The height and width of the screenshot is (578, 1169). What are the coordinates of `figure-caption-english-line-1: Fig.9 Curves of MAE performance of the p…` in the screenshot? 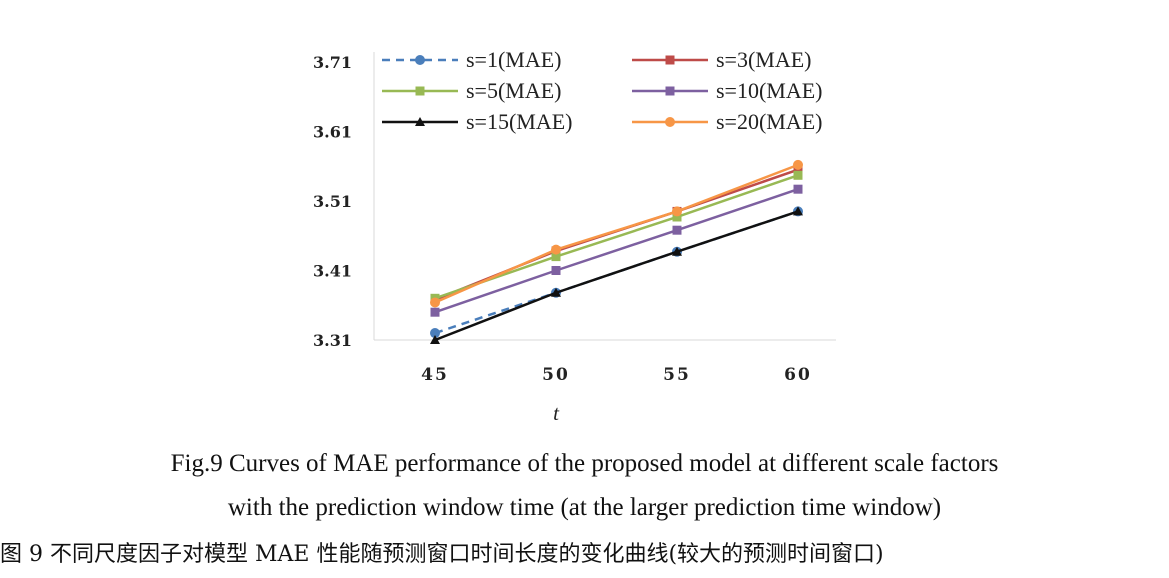 It's located at (584, 463).